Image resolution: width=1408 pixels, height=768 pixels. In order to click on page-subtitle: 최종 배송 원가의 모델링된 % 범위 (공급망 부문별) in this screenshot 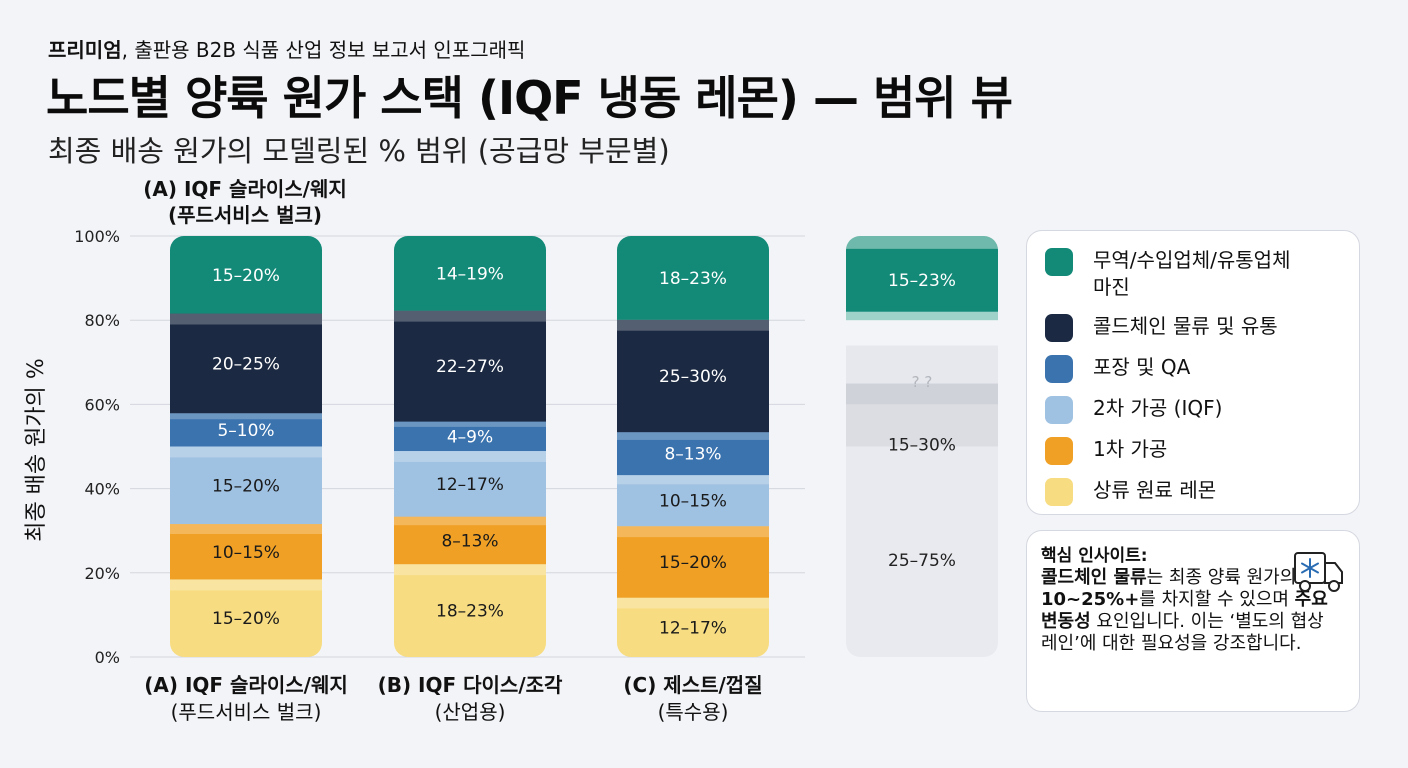, I will do `click(359, 151)`.